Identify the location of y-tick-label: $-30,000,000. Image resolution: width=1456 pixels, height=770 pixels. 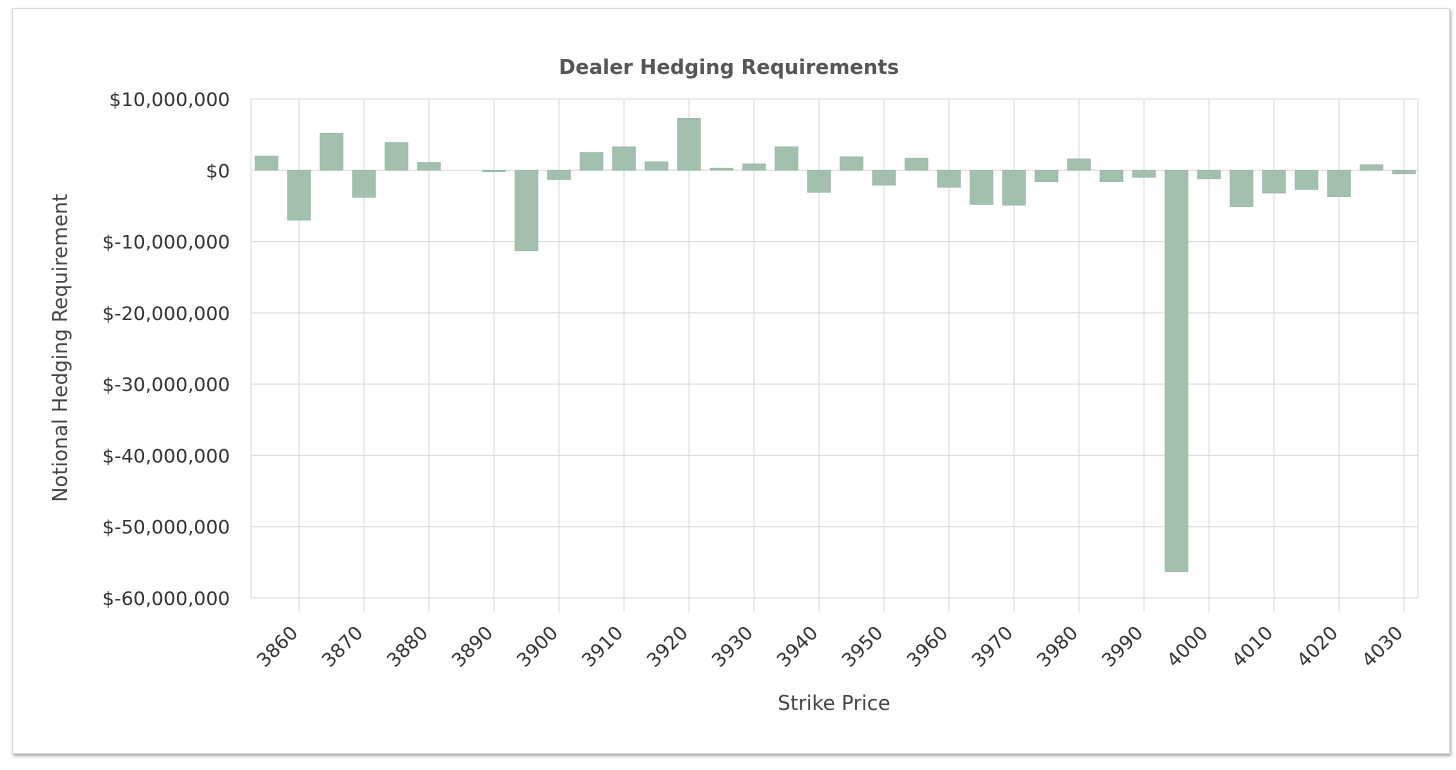
(166, 385).